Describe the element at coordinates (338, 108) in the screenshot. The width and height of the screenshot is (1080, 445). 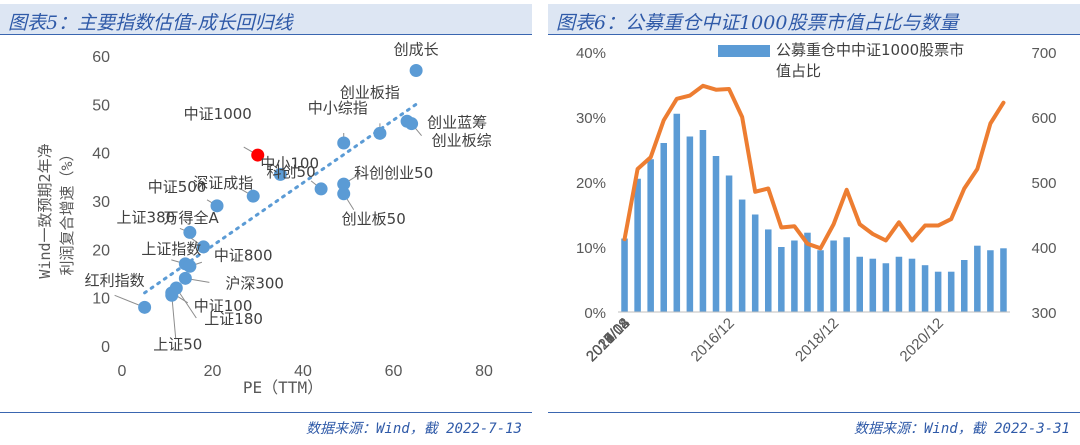
I see `point-label: 中小综指` at that location.